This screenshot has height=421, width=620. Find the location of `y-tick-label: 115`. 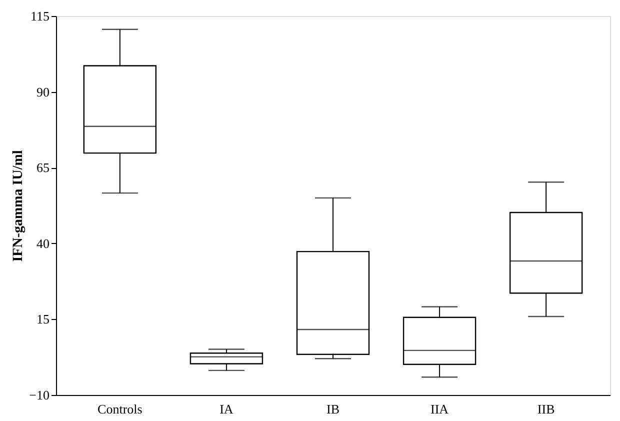

y-tick-label: 115 is located at coordinates (40, 16).